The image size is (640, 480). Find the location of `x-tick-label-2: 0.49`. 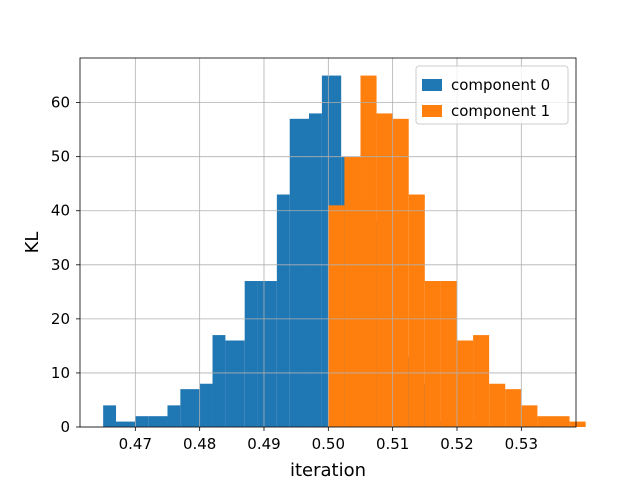

x-tick-label-2: 0.49 is located at coordinates (263, 444).